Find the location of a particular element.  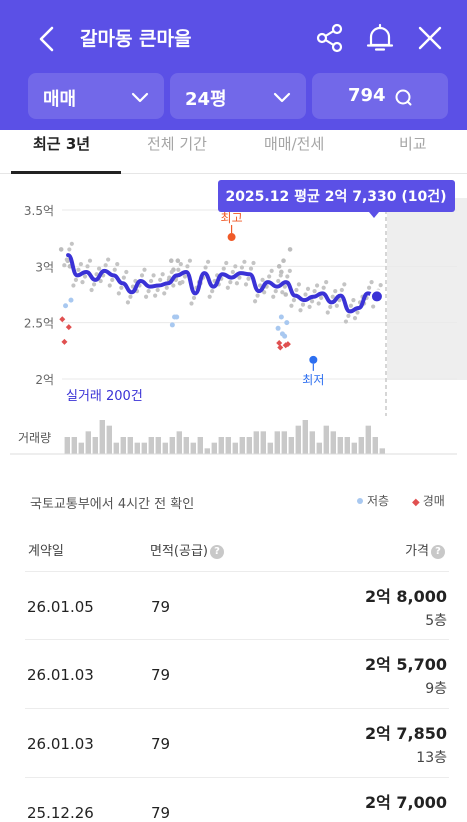

table-row: 26.01.03 79 2억 5,700 9층 is located at coordinates (237, 673).